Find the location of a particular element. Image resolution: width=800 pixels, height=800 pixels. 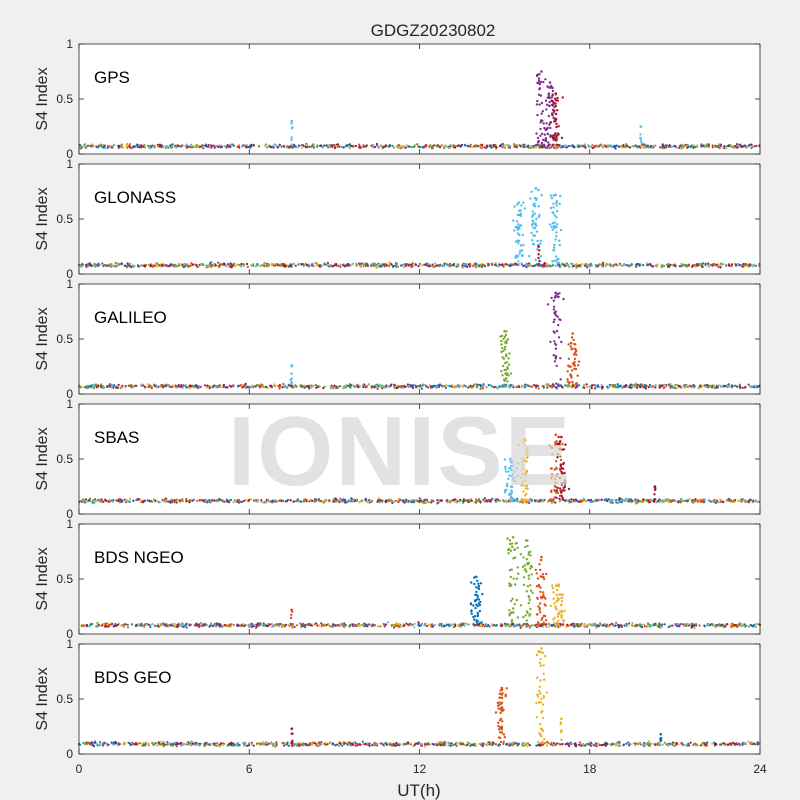

panel-title: SBAS is located at coordinates (116, 437).